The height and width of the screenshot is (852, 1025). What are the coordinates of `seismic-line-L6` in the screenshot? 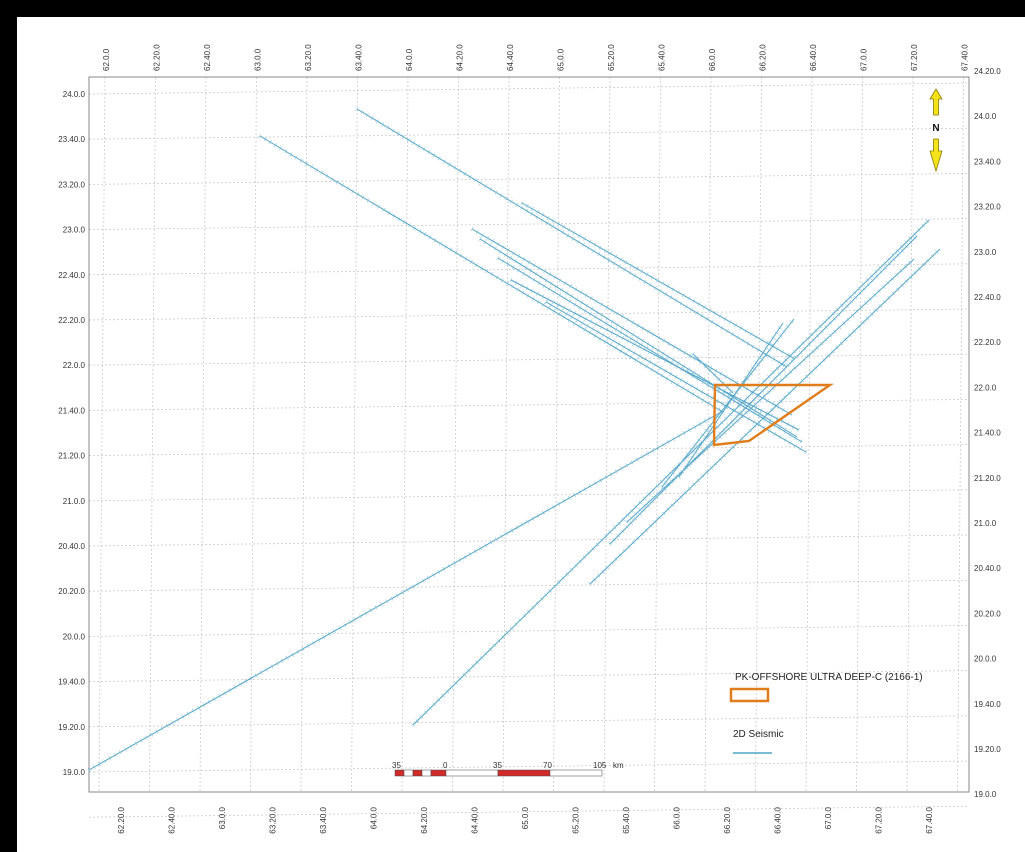 It's located at (727, 403).